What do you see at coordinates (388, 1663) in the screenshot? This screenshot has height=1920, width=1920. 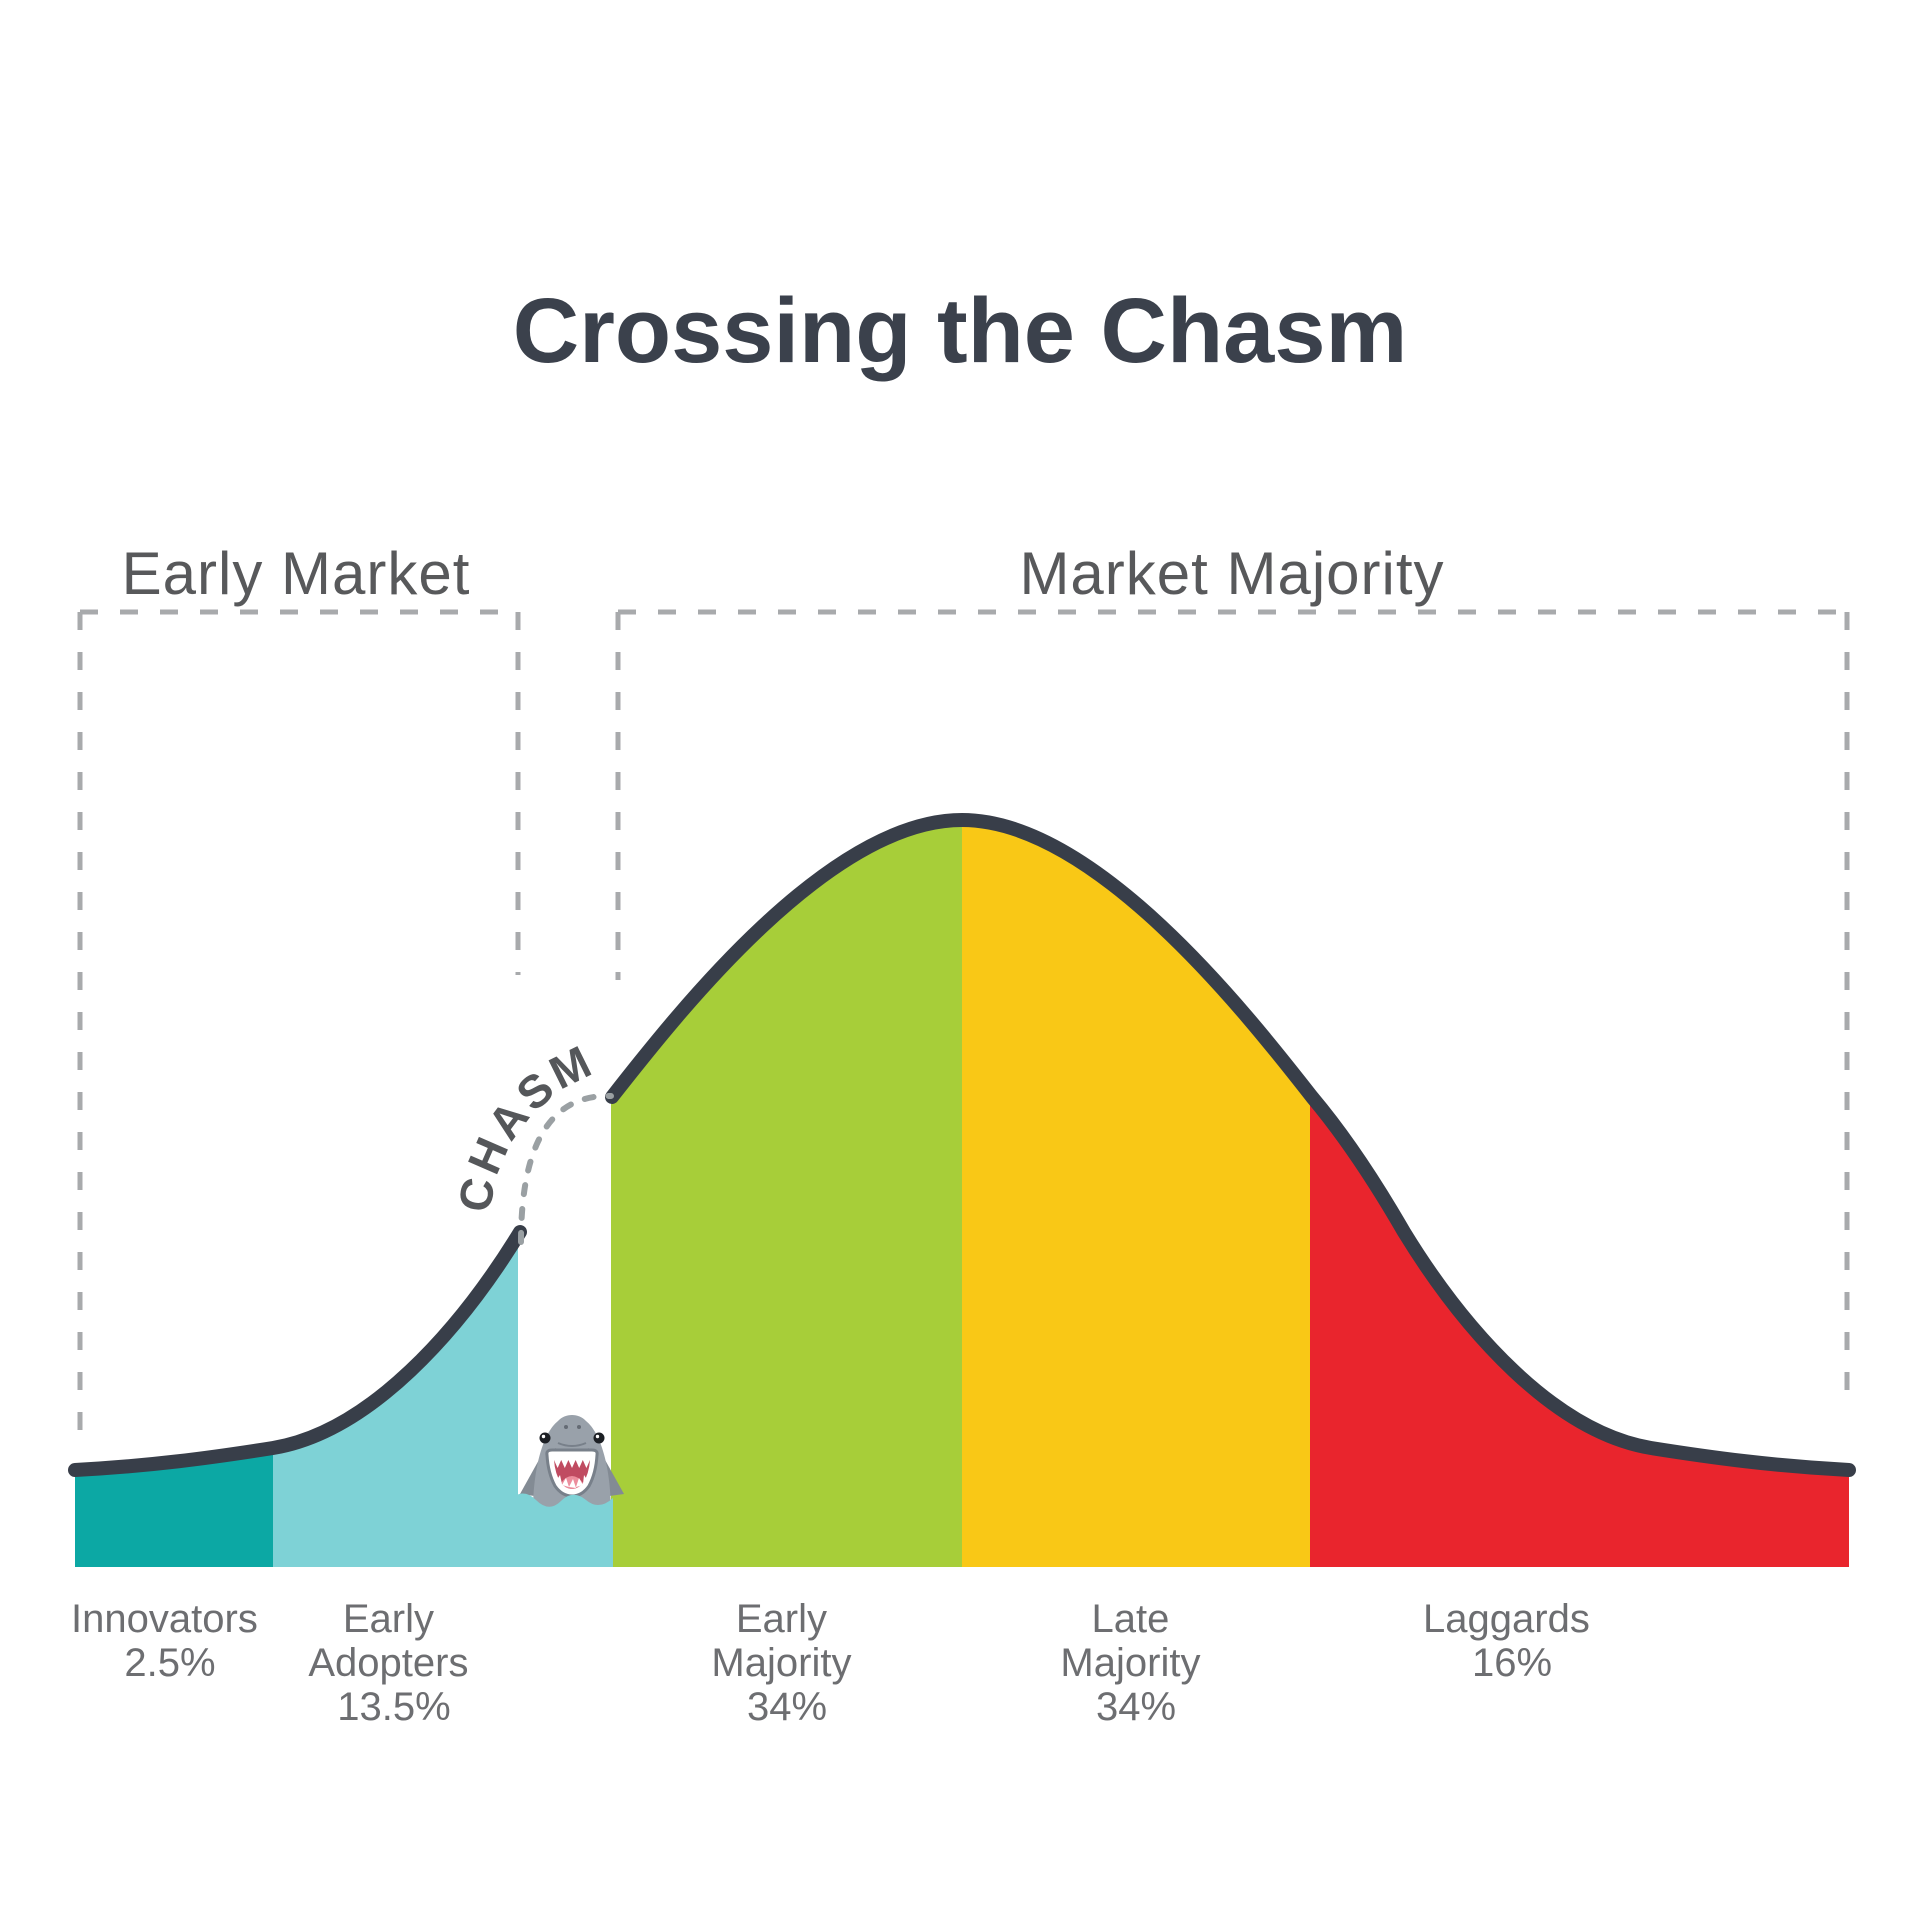 I see `early-adopters-label-line2: Adopters` at bounding box center [388, 1663].